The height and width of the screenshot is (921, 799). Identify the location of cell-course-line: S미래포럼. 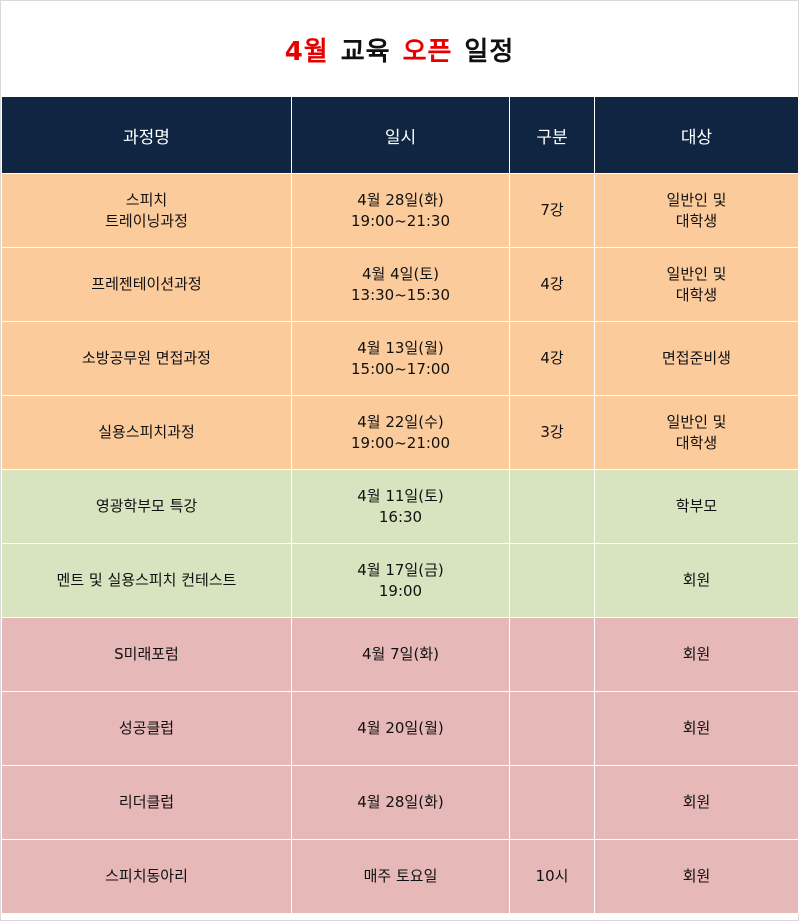
(146, 654).